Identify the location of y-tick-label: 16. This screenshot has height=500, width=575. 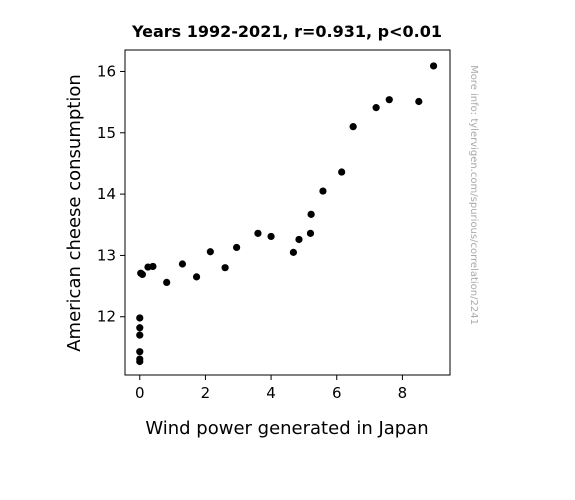
(106, 71).